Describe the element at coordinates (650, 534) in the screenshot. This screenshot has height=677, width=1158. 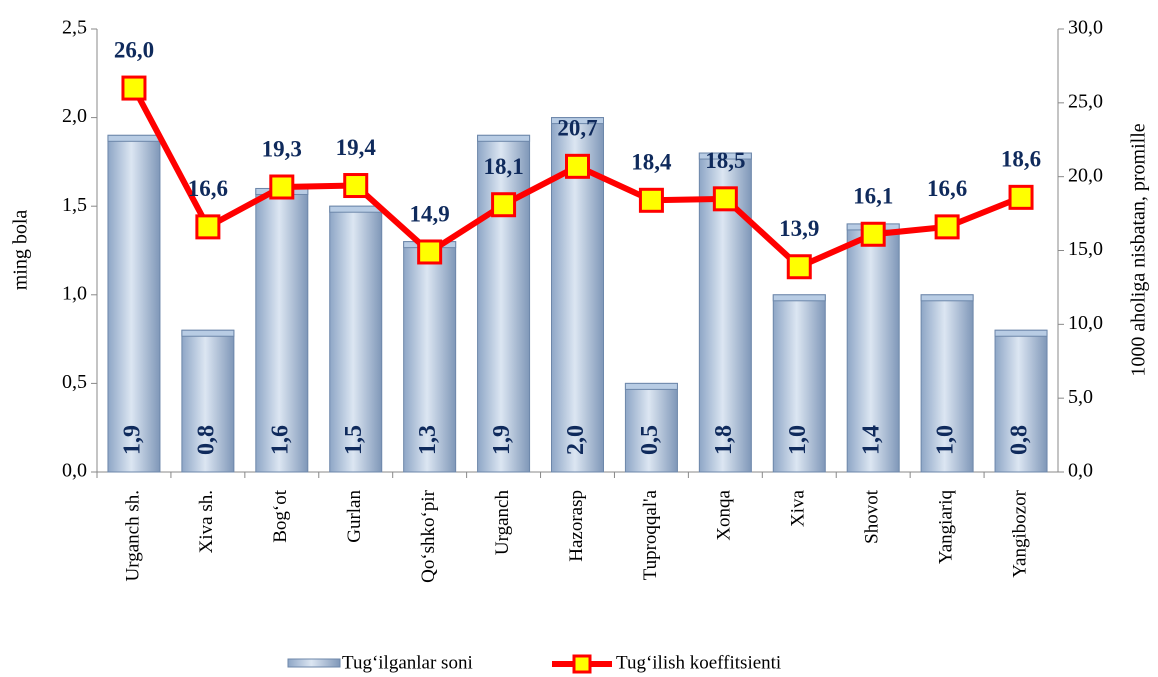
I see `x-tick-label: Tuproqqal'a` at that location.